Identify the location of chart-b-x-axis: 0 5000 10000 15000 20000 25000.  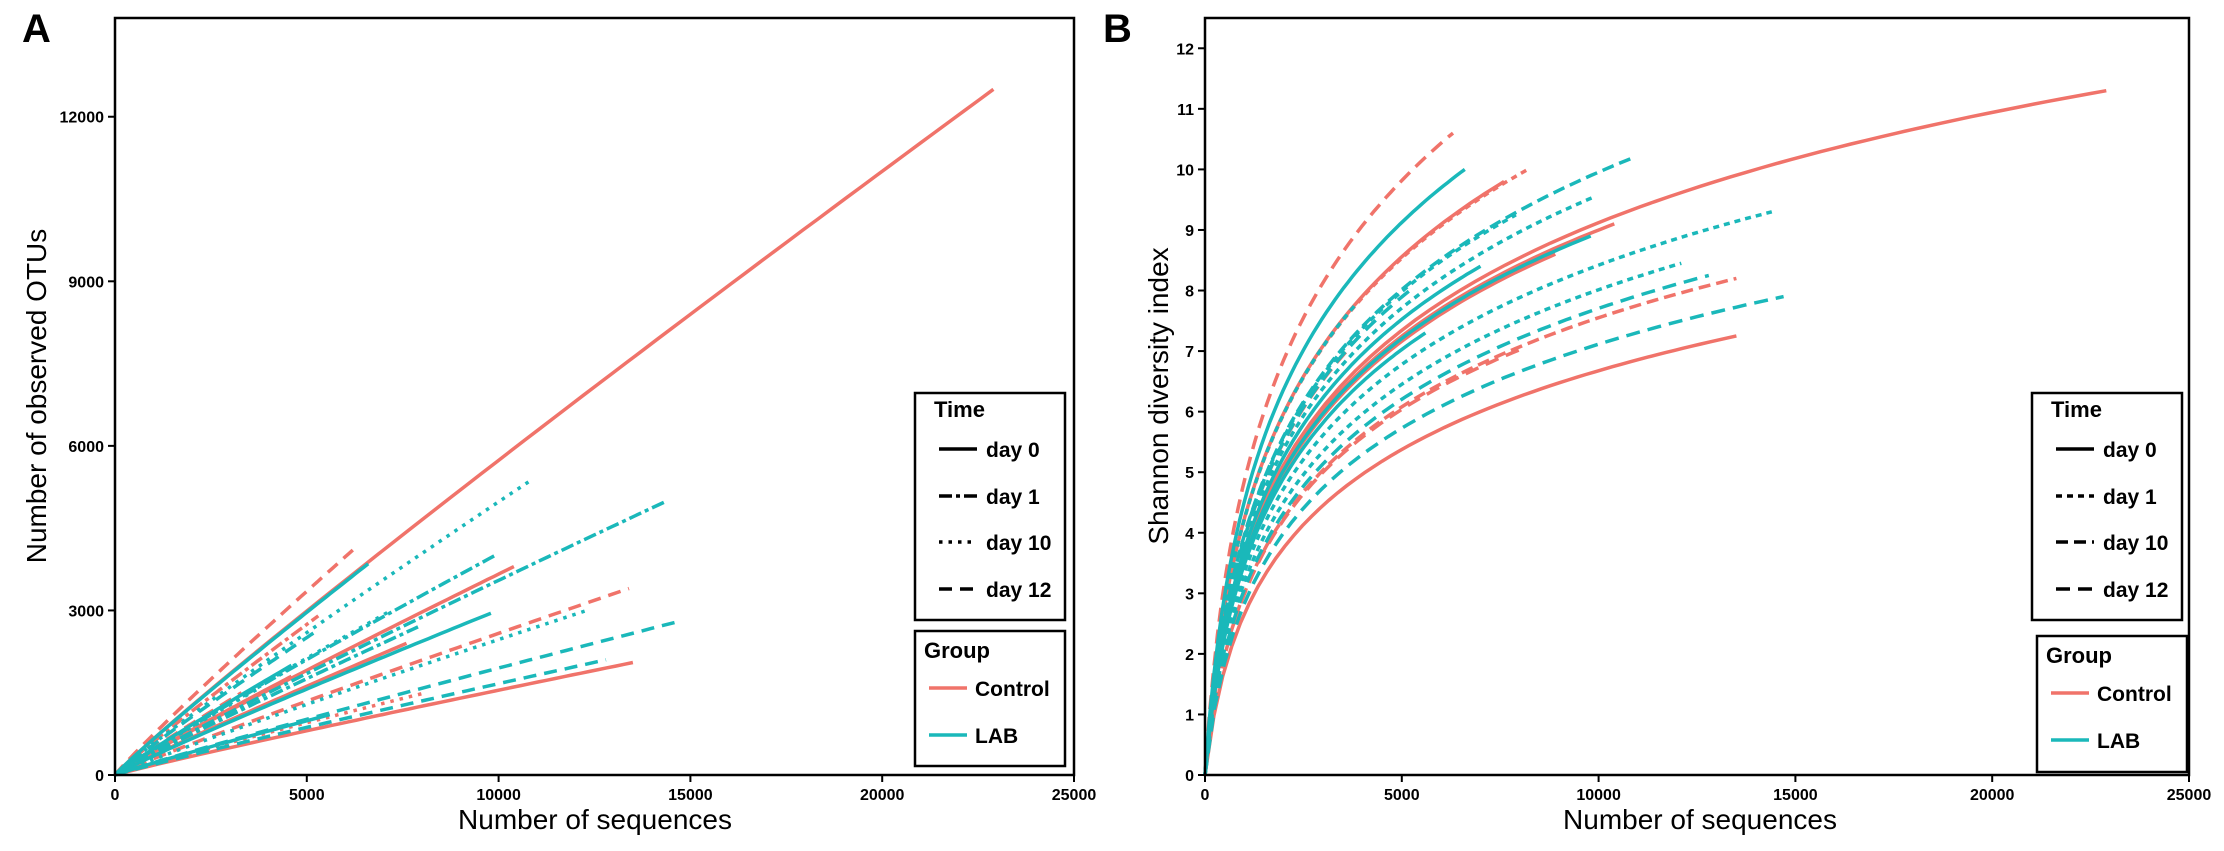
(1706, 789).